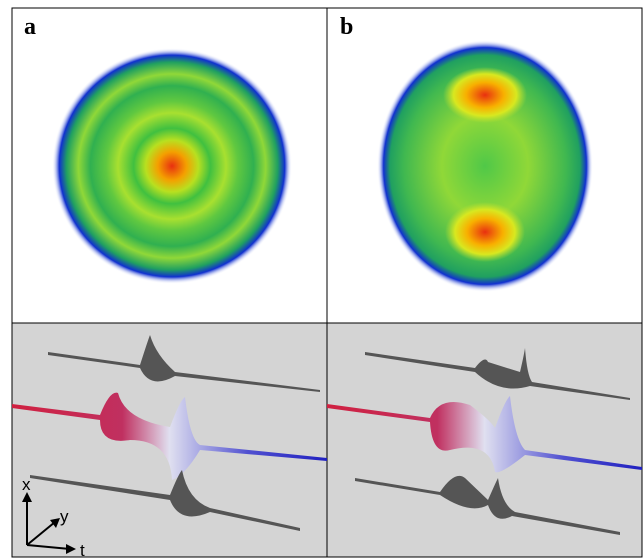 The image size is (643, 558). What do you see at coordinates (26, 484) in the screenshot?
I see `axis-label: x` at bounding box center [26, 484].